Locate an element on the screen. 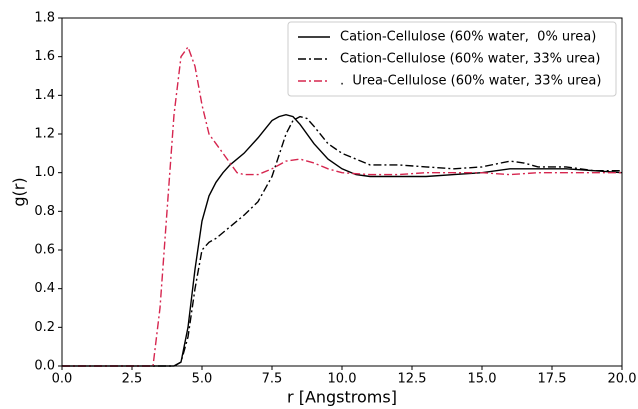 The width and height of the screenshot is (638, 409). y-axis-title: g(r) is located at coordinates (19, 191).